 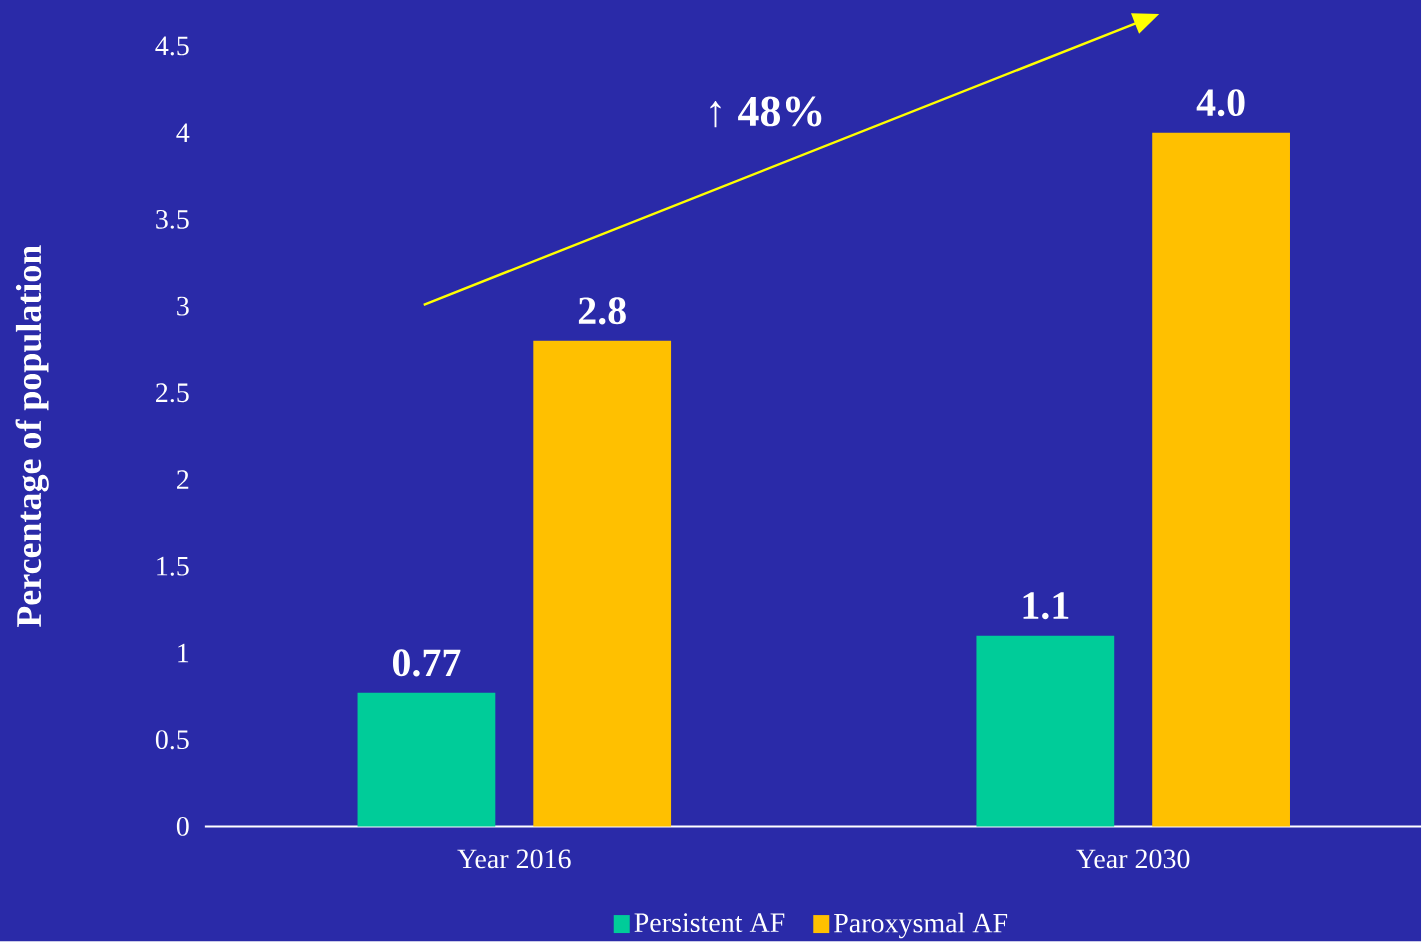 I want to click on y-tick-label: 2, so click(x=183, y=479).